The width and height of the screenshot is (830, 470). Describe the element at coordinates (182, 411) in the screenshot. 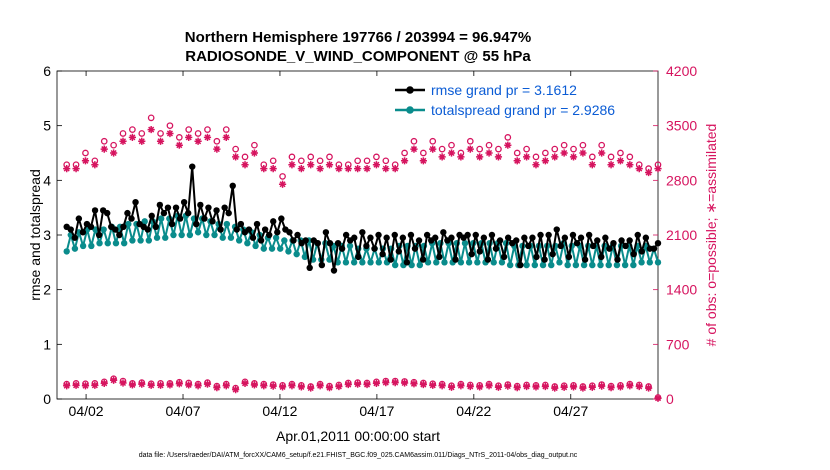

I see `x-tick-label: 04/07` at that location.